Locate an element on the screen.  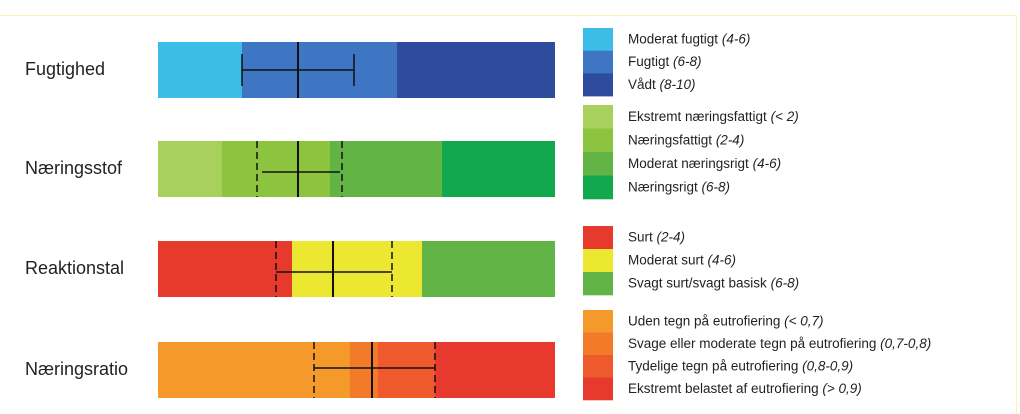
legend-entry: Næringsfattigt (2-4) is located at coordinates (686, 139).